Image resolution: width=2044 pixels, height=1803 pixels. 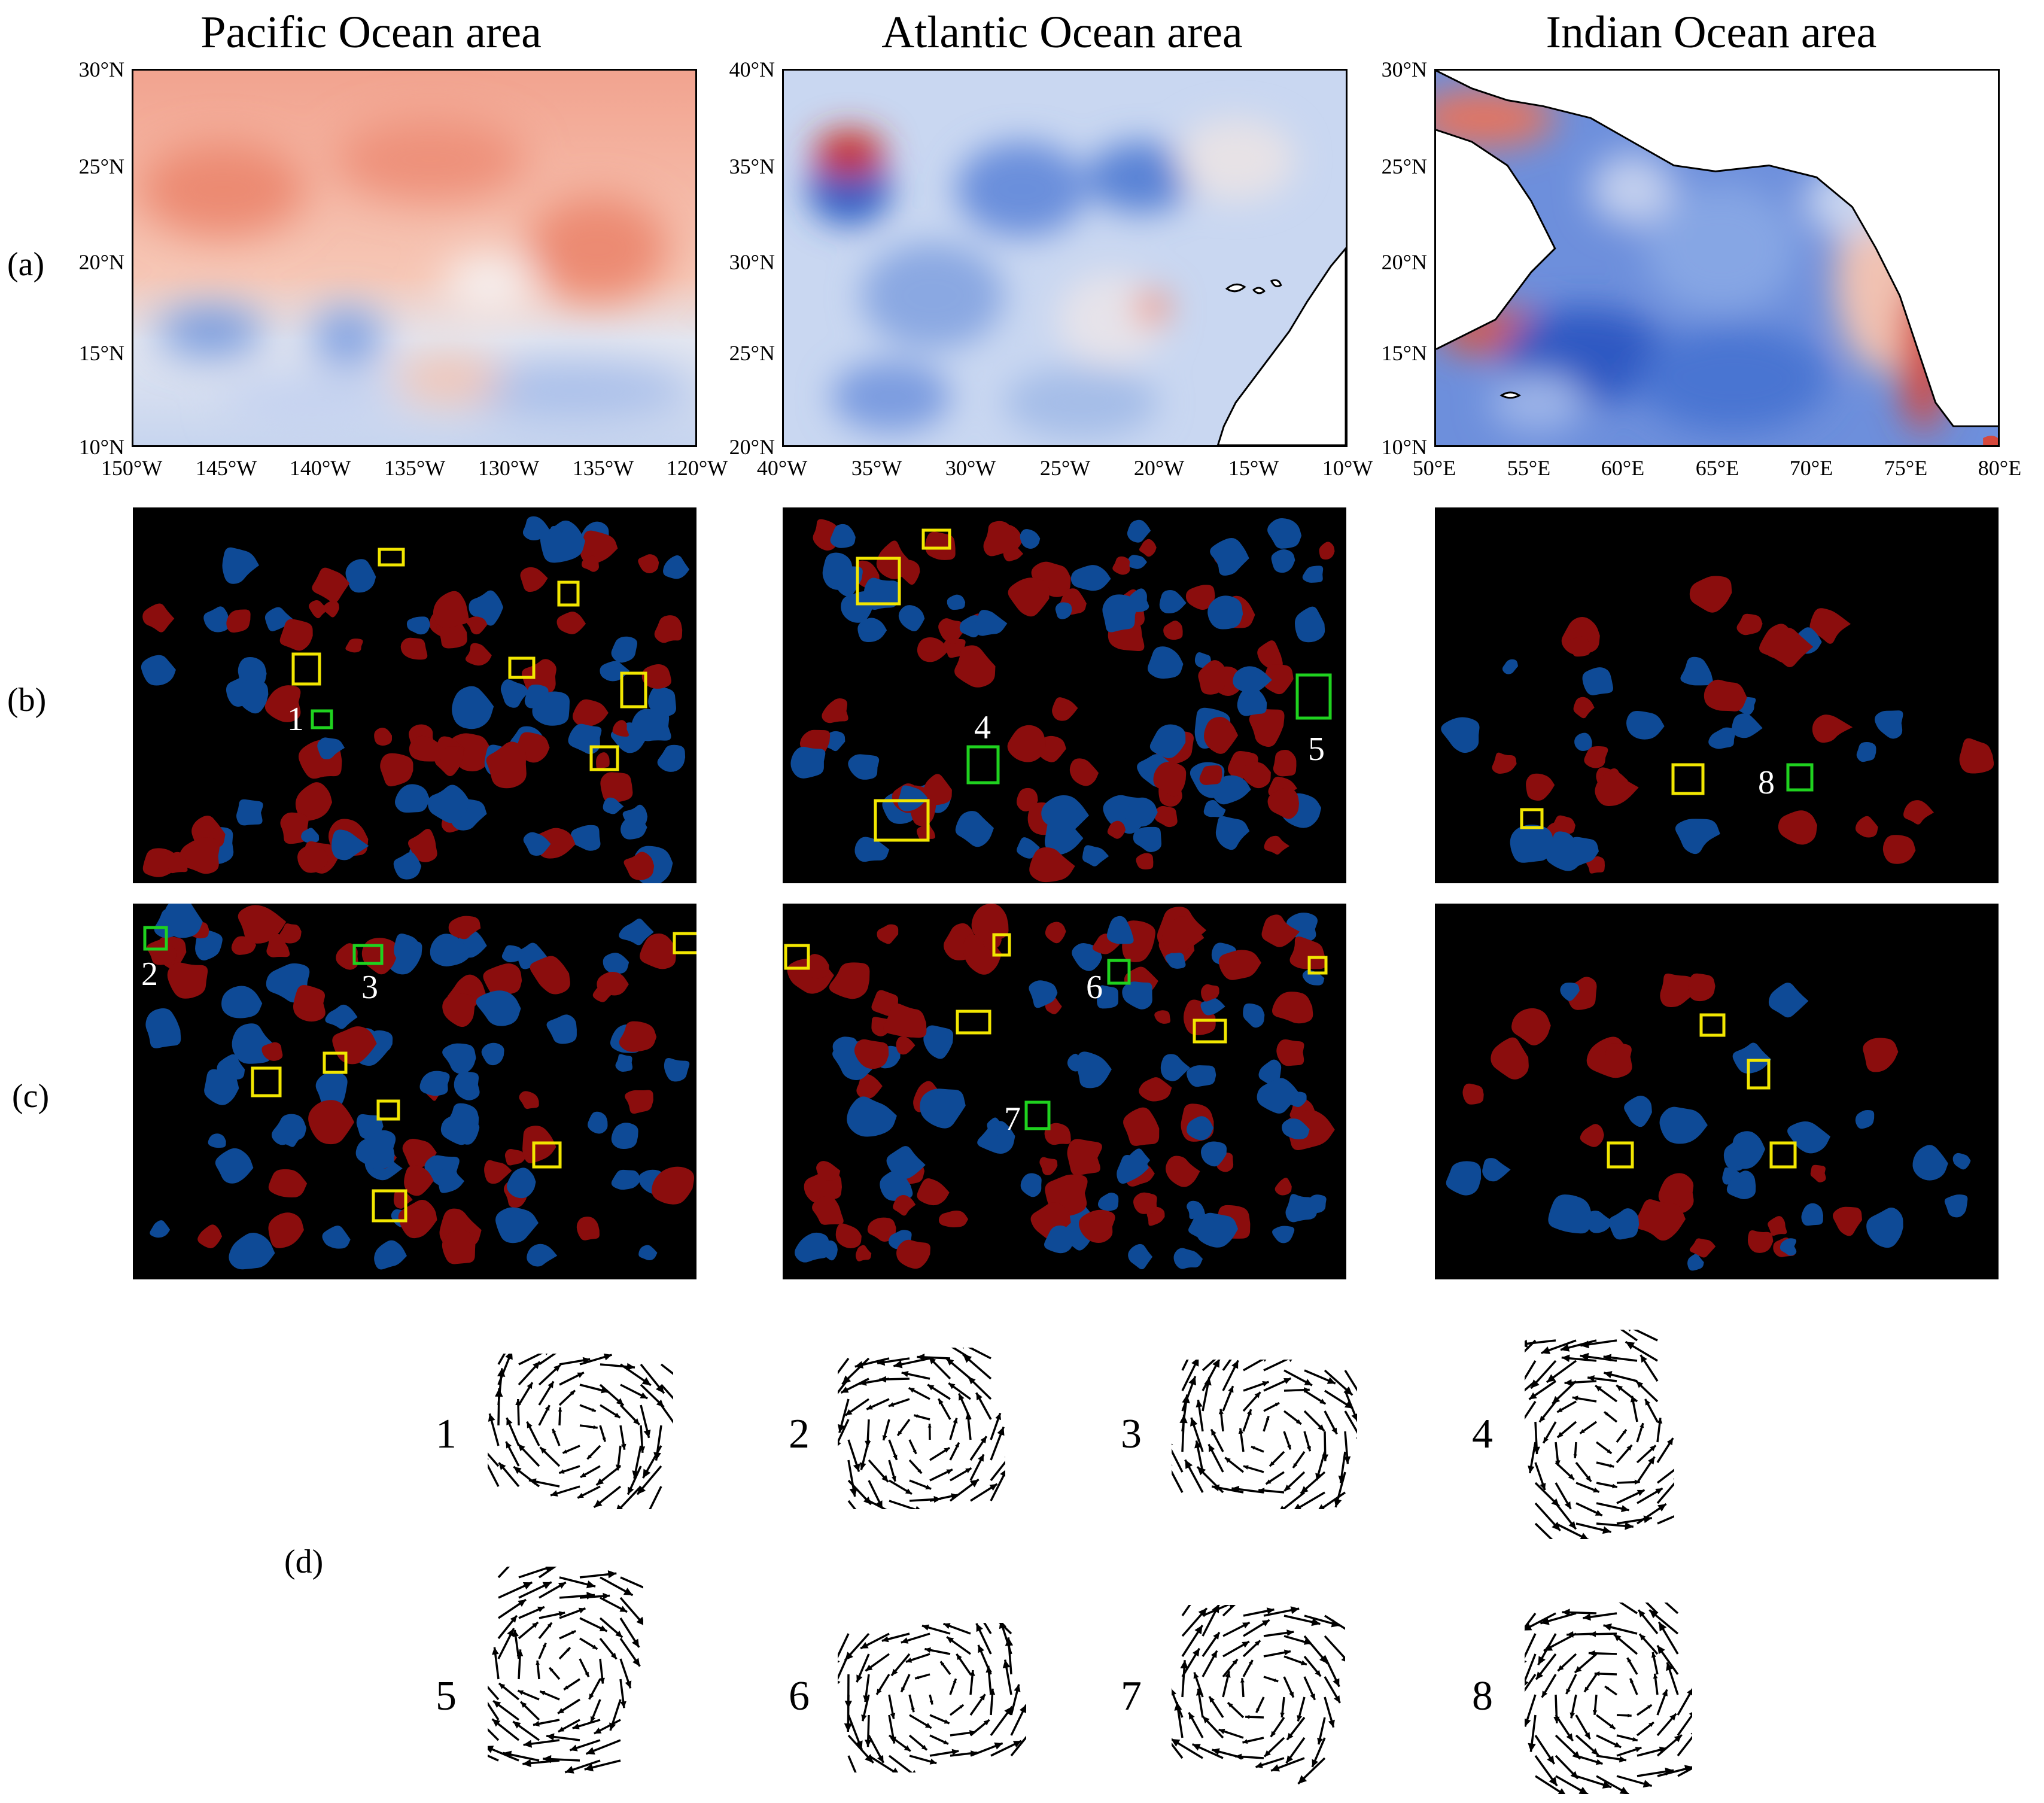 I want to click on eddy-panel-pacific-b, so click(x=414, y=695).